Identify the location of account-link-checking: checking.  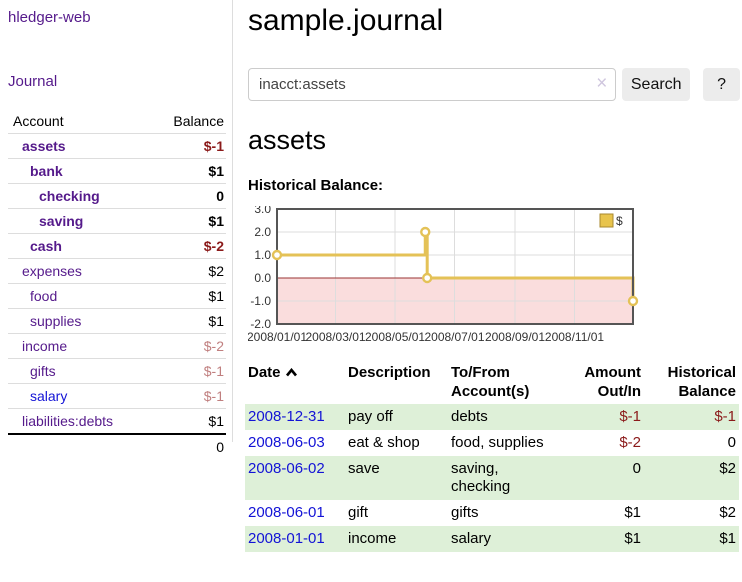
(69, 196).